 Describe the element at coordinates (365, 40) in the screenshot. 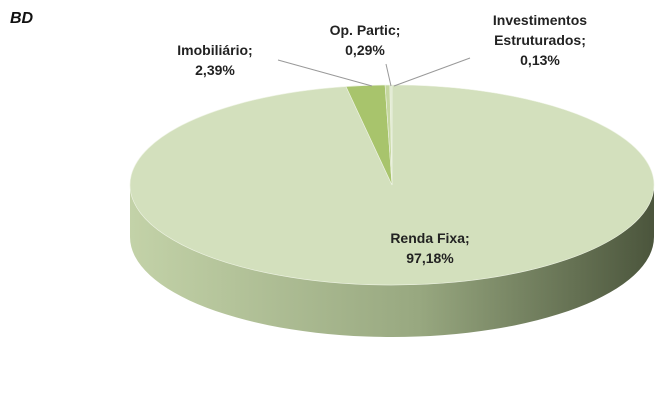

I see `data-label: Op. Partic; 0,29%` at that location.